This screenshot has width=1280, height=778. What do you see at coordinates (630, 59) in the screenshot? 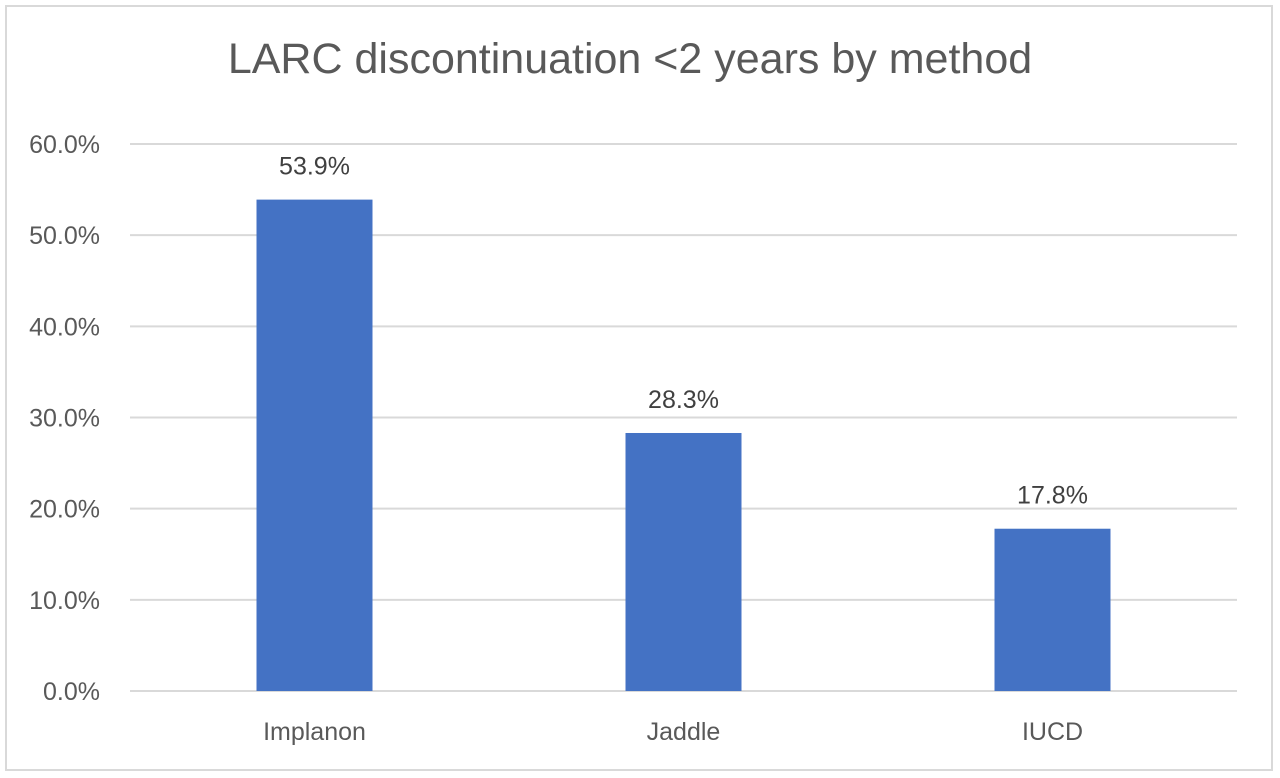
I see `chart-title: LARC discontinuation <2 years by method` at bounding box center [630, 59].